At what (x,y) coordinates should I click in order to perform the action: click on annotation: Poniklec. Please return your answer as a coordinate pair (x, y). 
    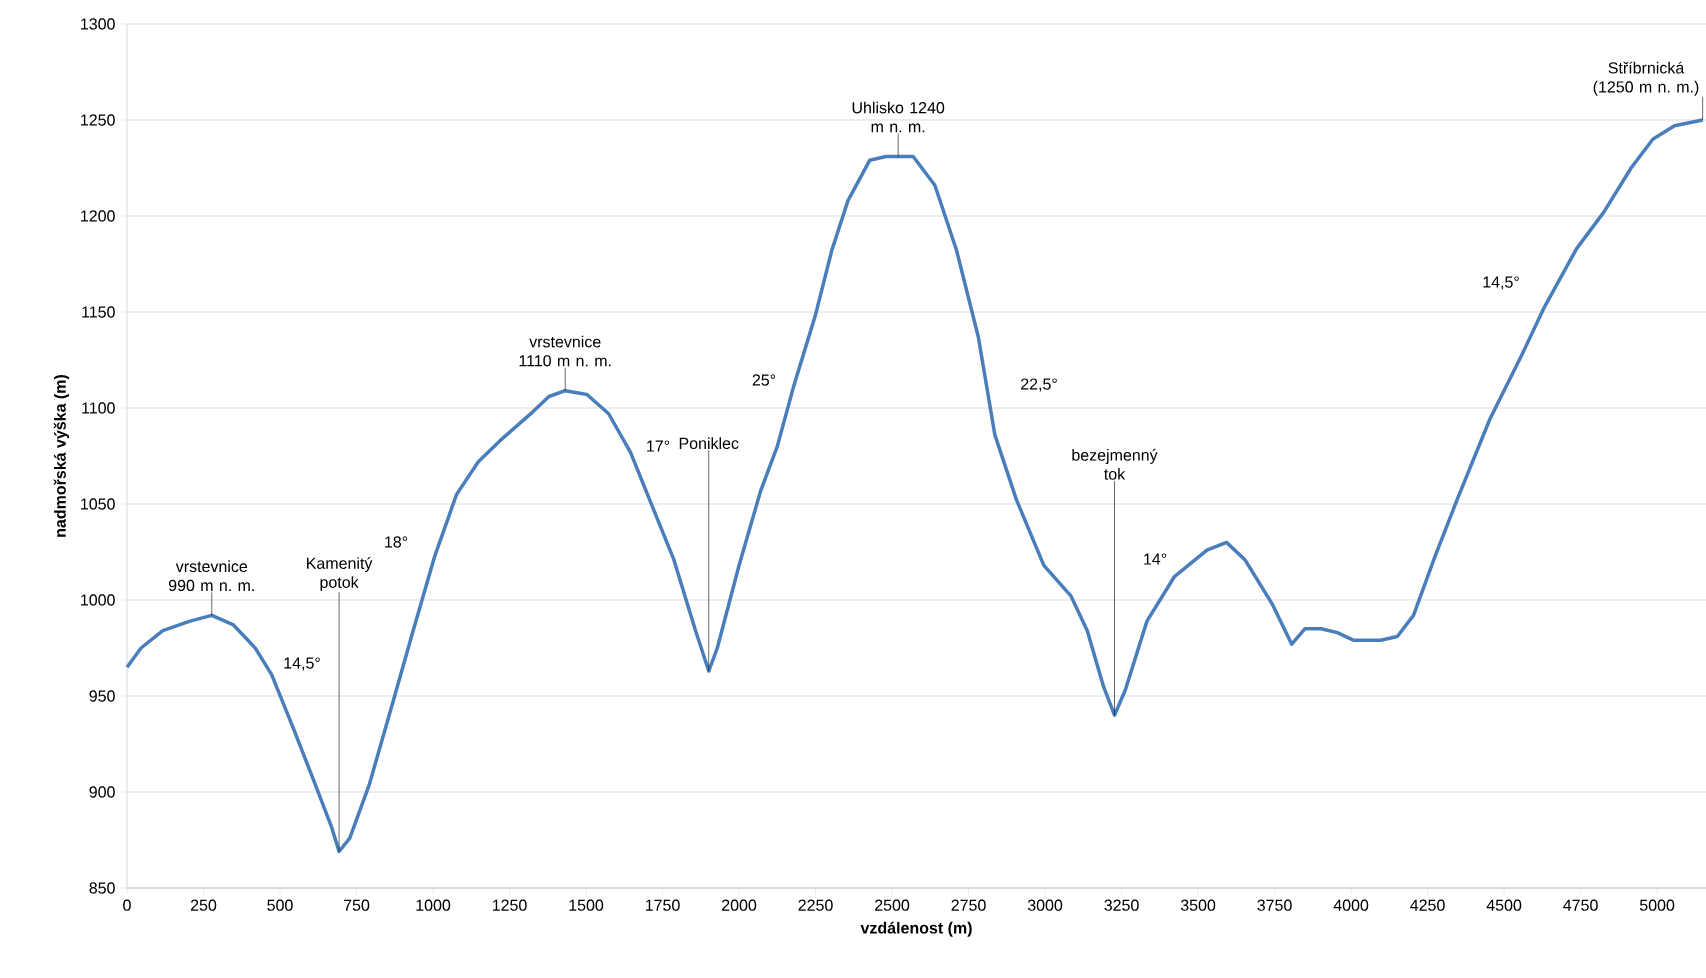
    Looking at the image, I should click on (709, 443).